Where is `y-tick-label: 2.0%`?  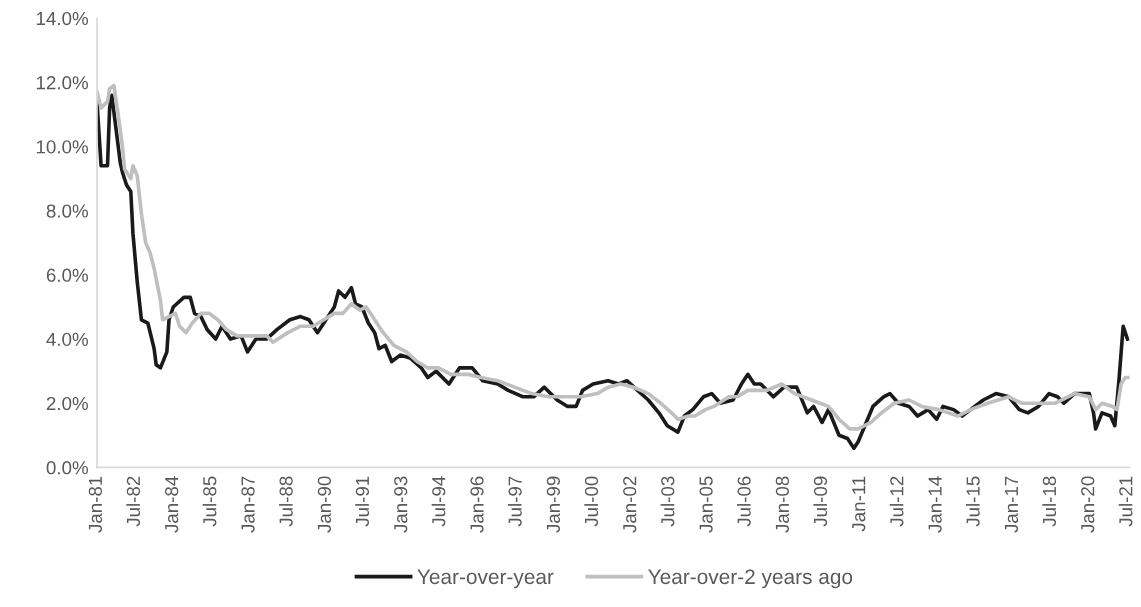 y-tick-label: 2.0% is located at coordinates (67, 403).